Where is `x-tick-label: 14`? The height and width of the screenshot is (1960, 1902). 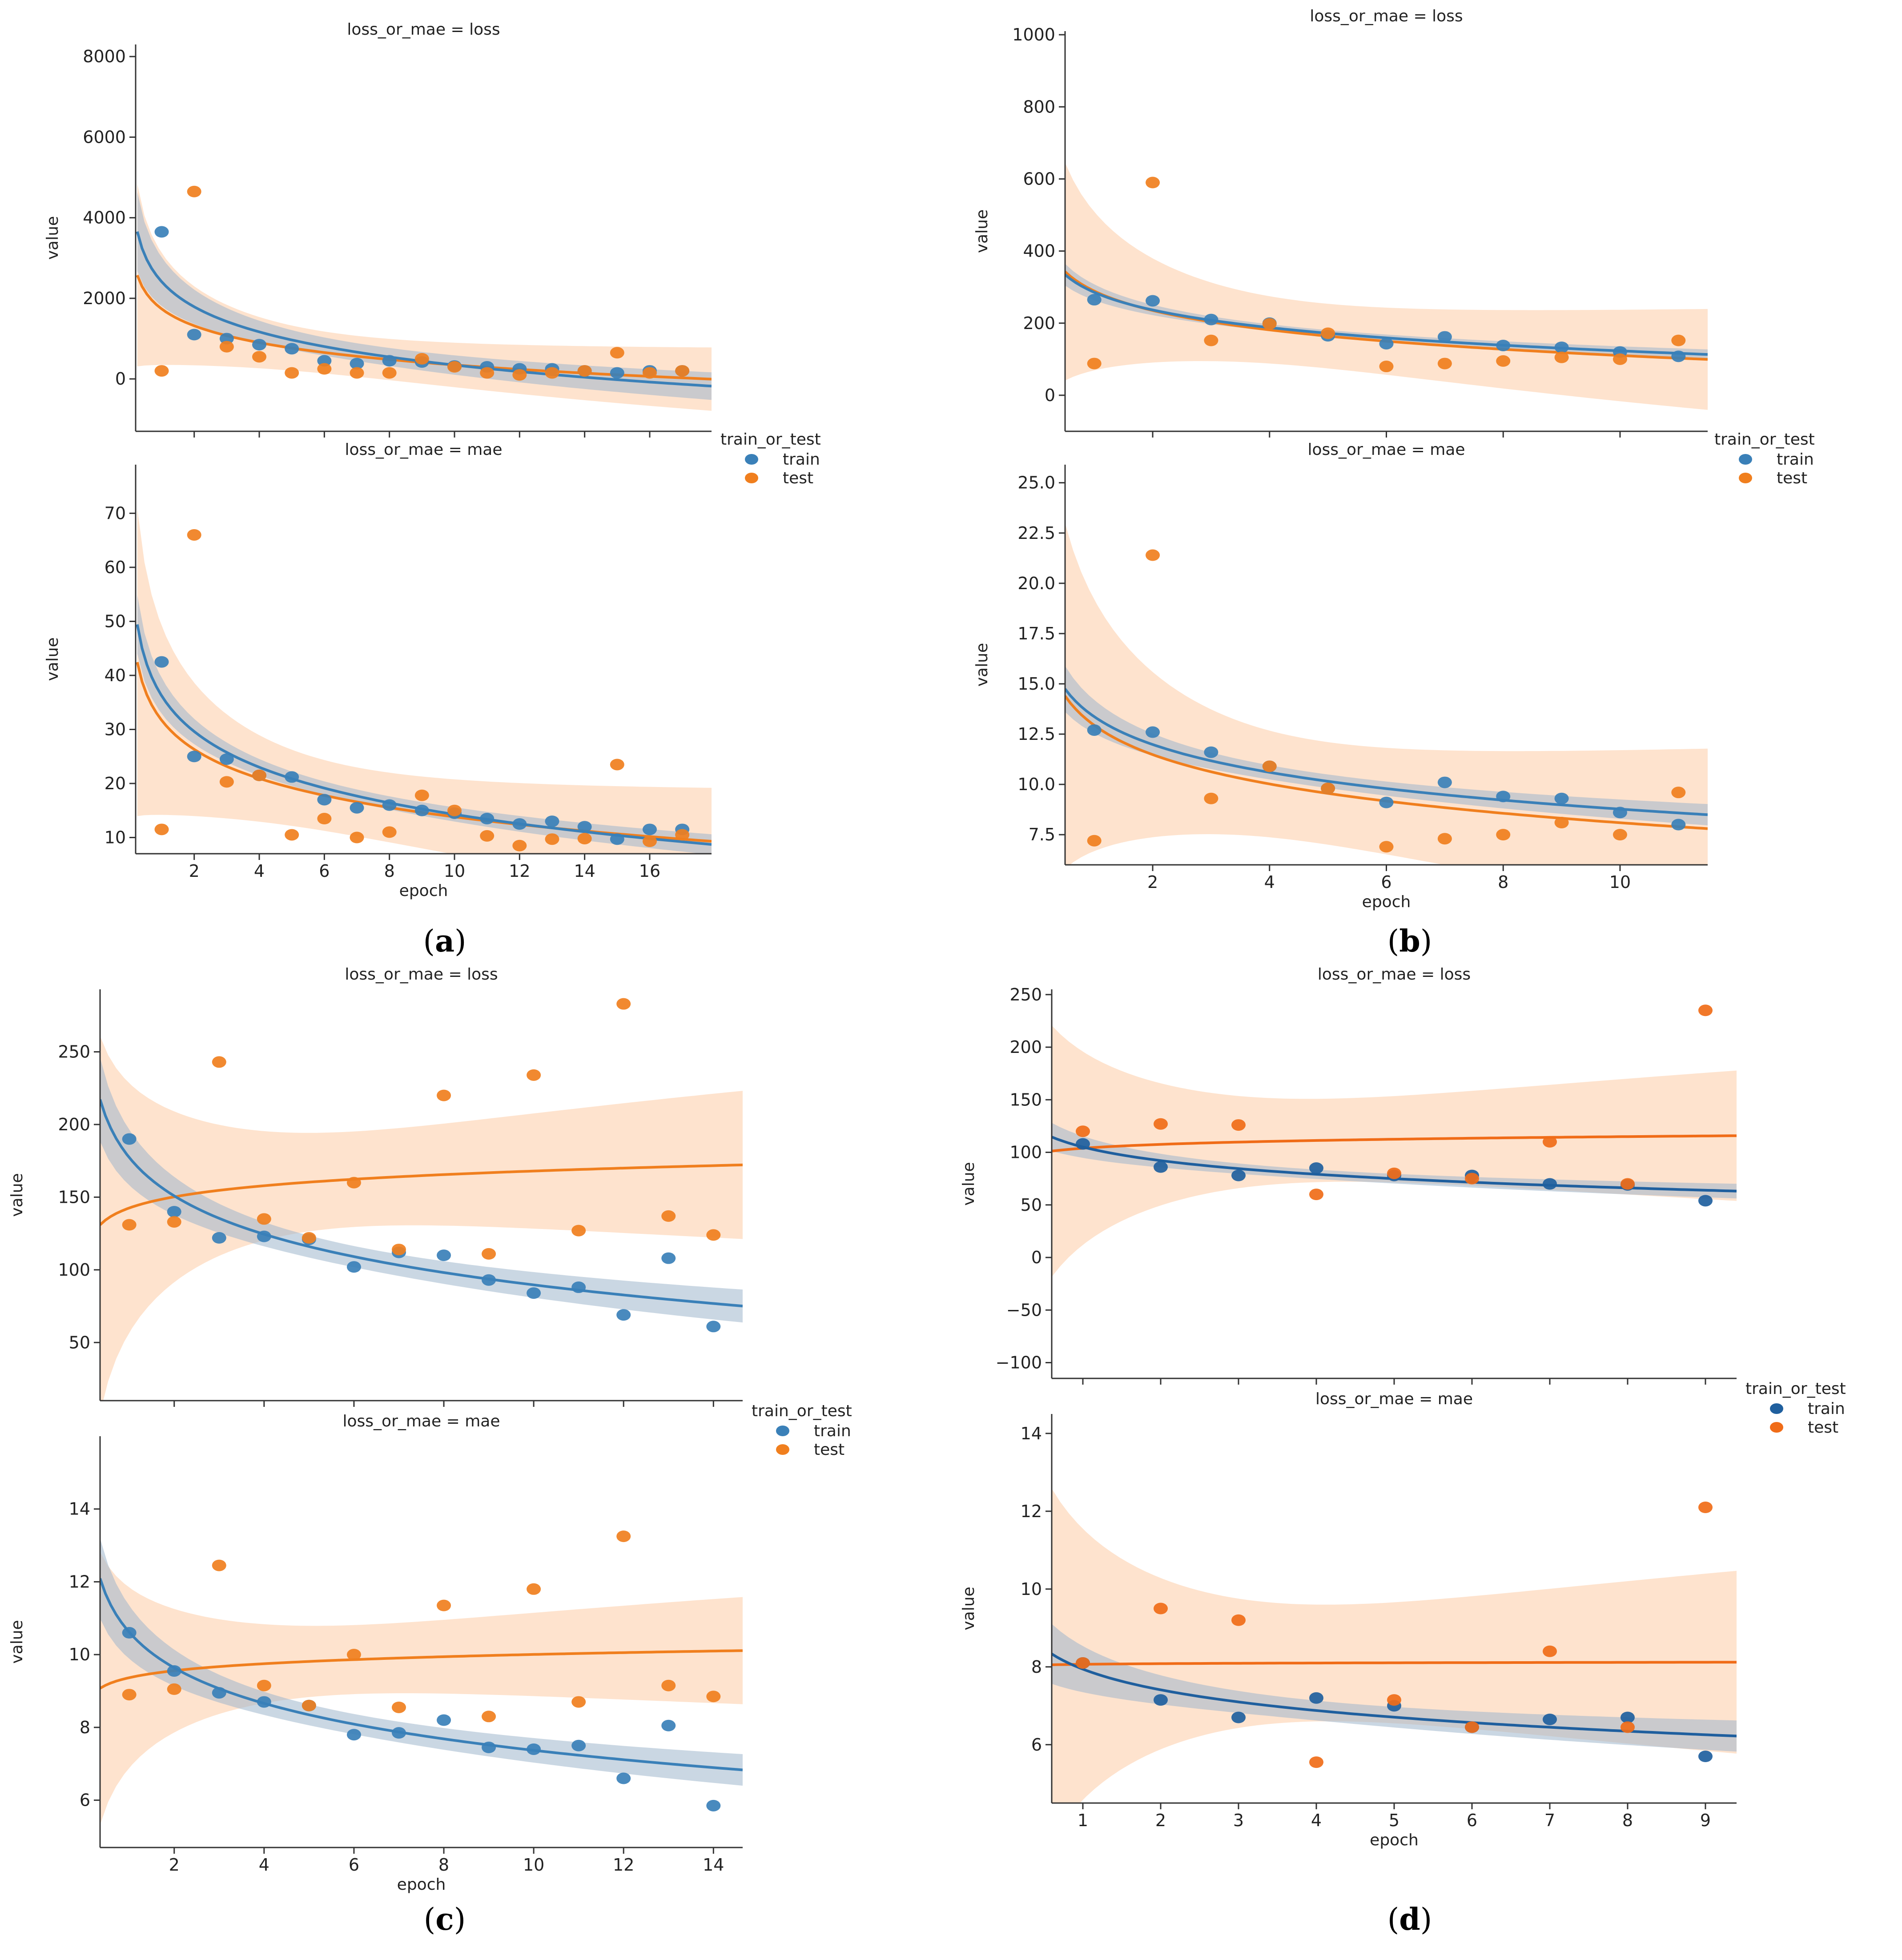 x-tick-label: 14 is located at coordinates (584, 871).